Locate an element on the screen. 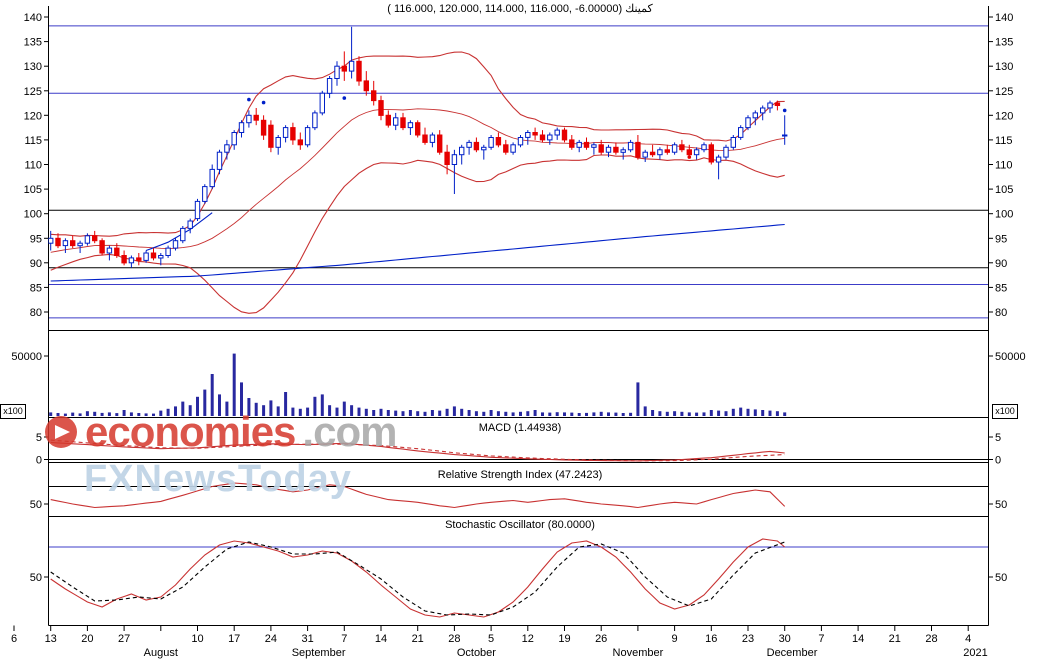  price-axis-label: 125 is located at coordinates (1004, 92).